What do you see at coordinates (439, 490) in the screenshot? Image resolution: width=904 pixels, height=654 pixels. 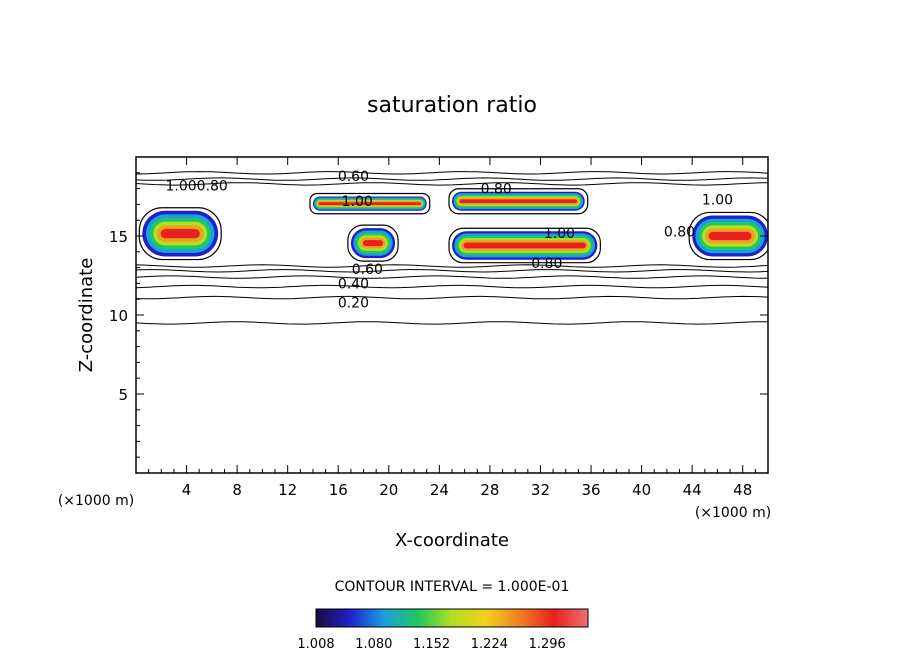 I see `x-tick-label: 24` at bounding box center [439, 490].